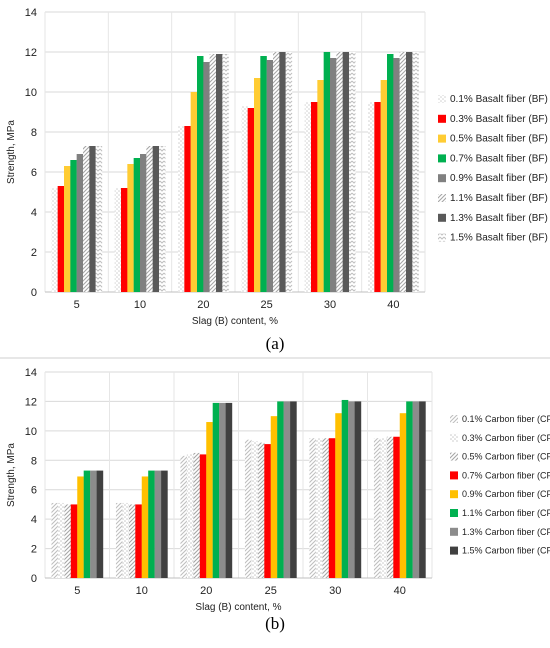  Describe the element at coordinates (275, 343) in the screenshot. I see `panel-label: (a)` at that location.